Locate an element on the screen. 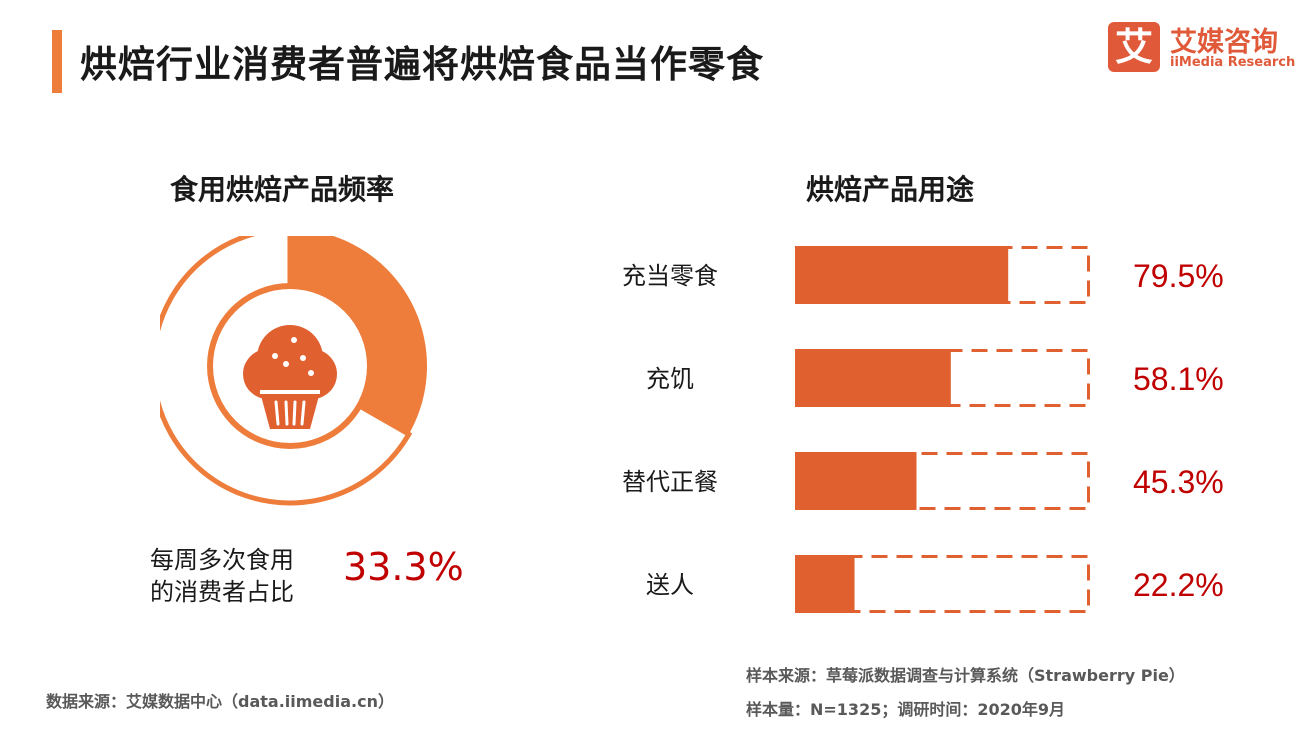 Image resolution: width=1310 pixels, height=737 pixels. logo-name-cn: 艾媒咨询 is located at coordinates (1224, 42).